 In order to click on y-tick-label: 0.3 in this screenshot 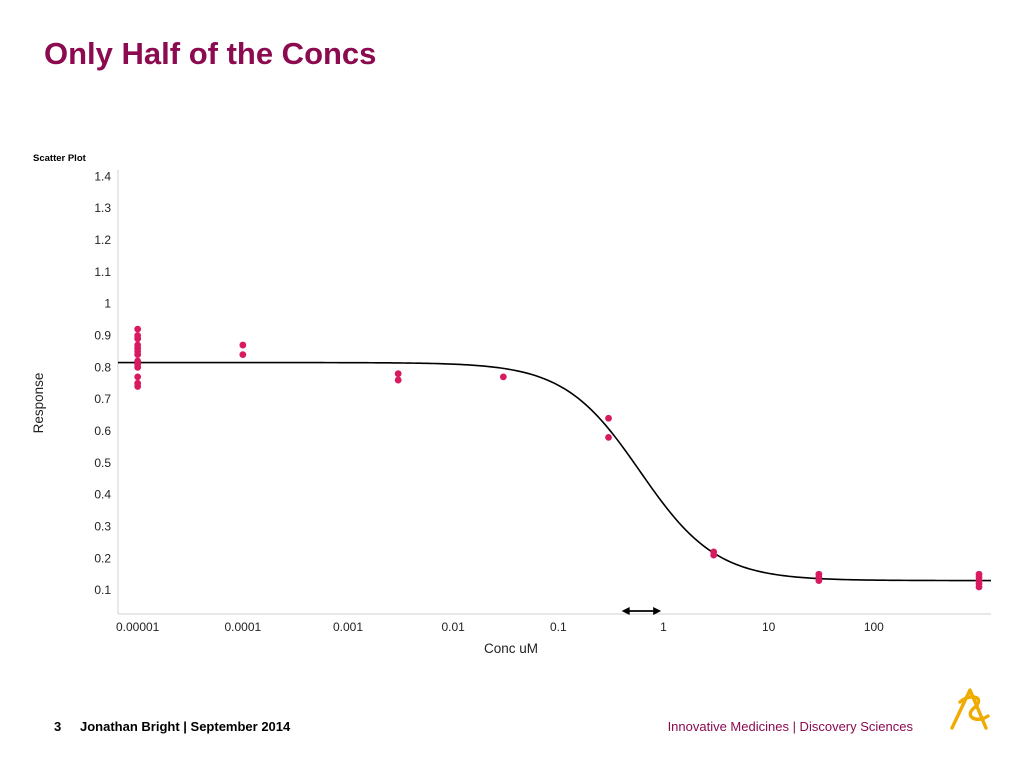, I will do `click(102, 526)`.